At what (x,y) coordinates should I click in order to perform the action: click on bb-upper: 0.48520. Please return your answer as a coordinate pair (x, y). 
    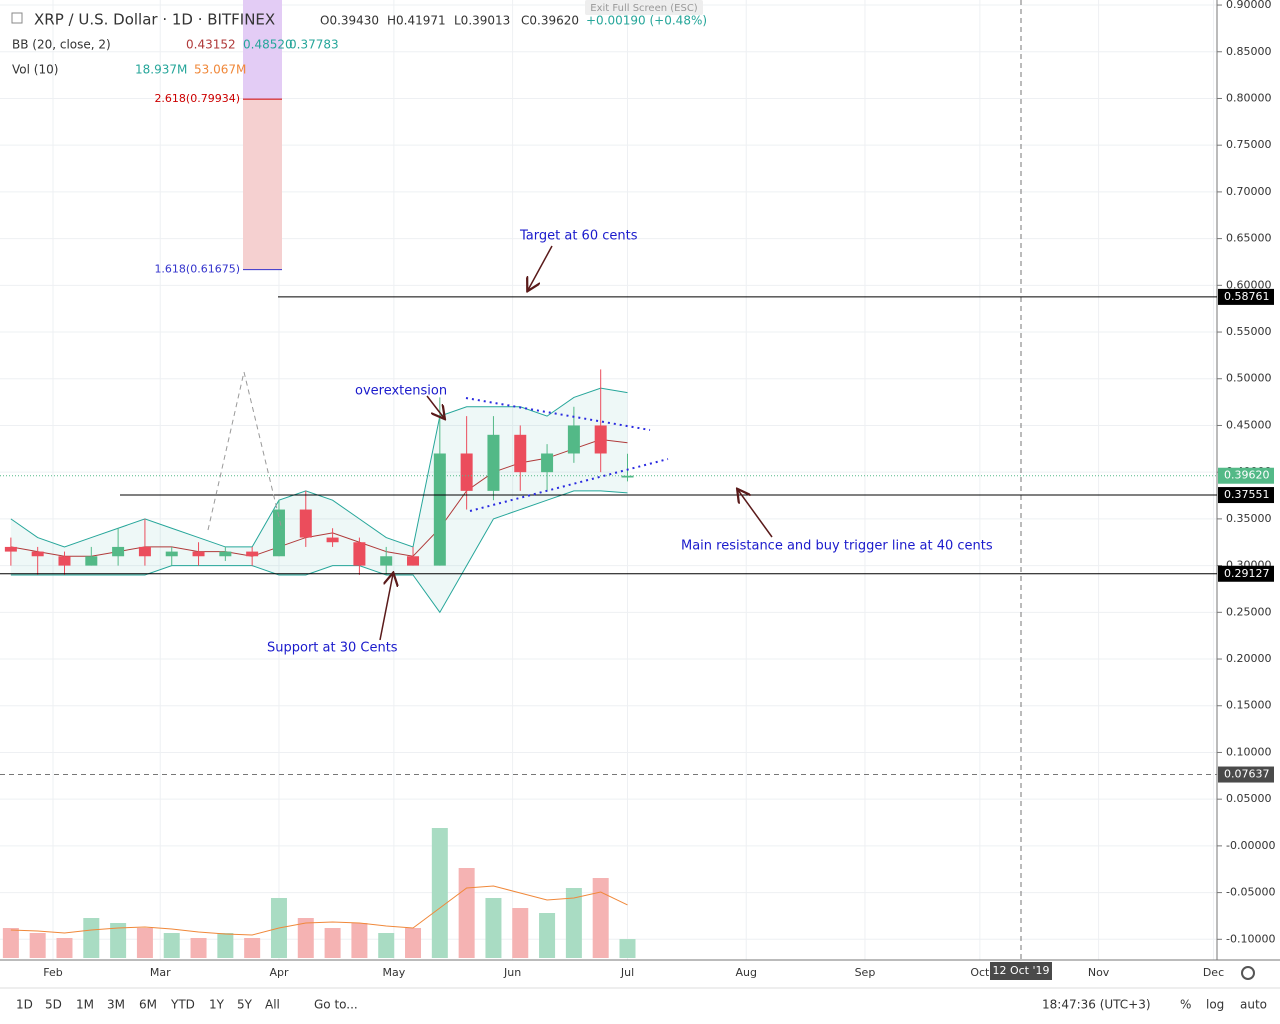
    Looking at the image, I should click on (268, 45).